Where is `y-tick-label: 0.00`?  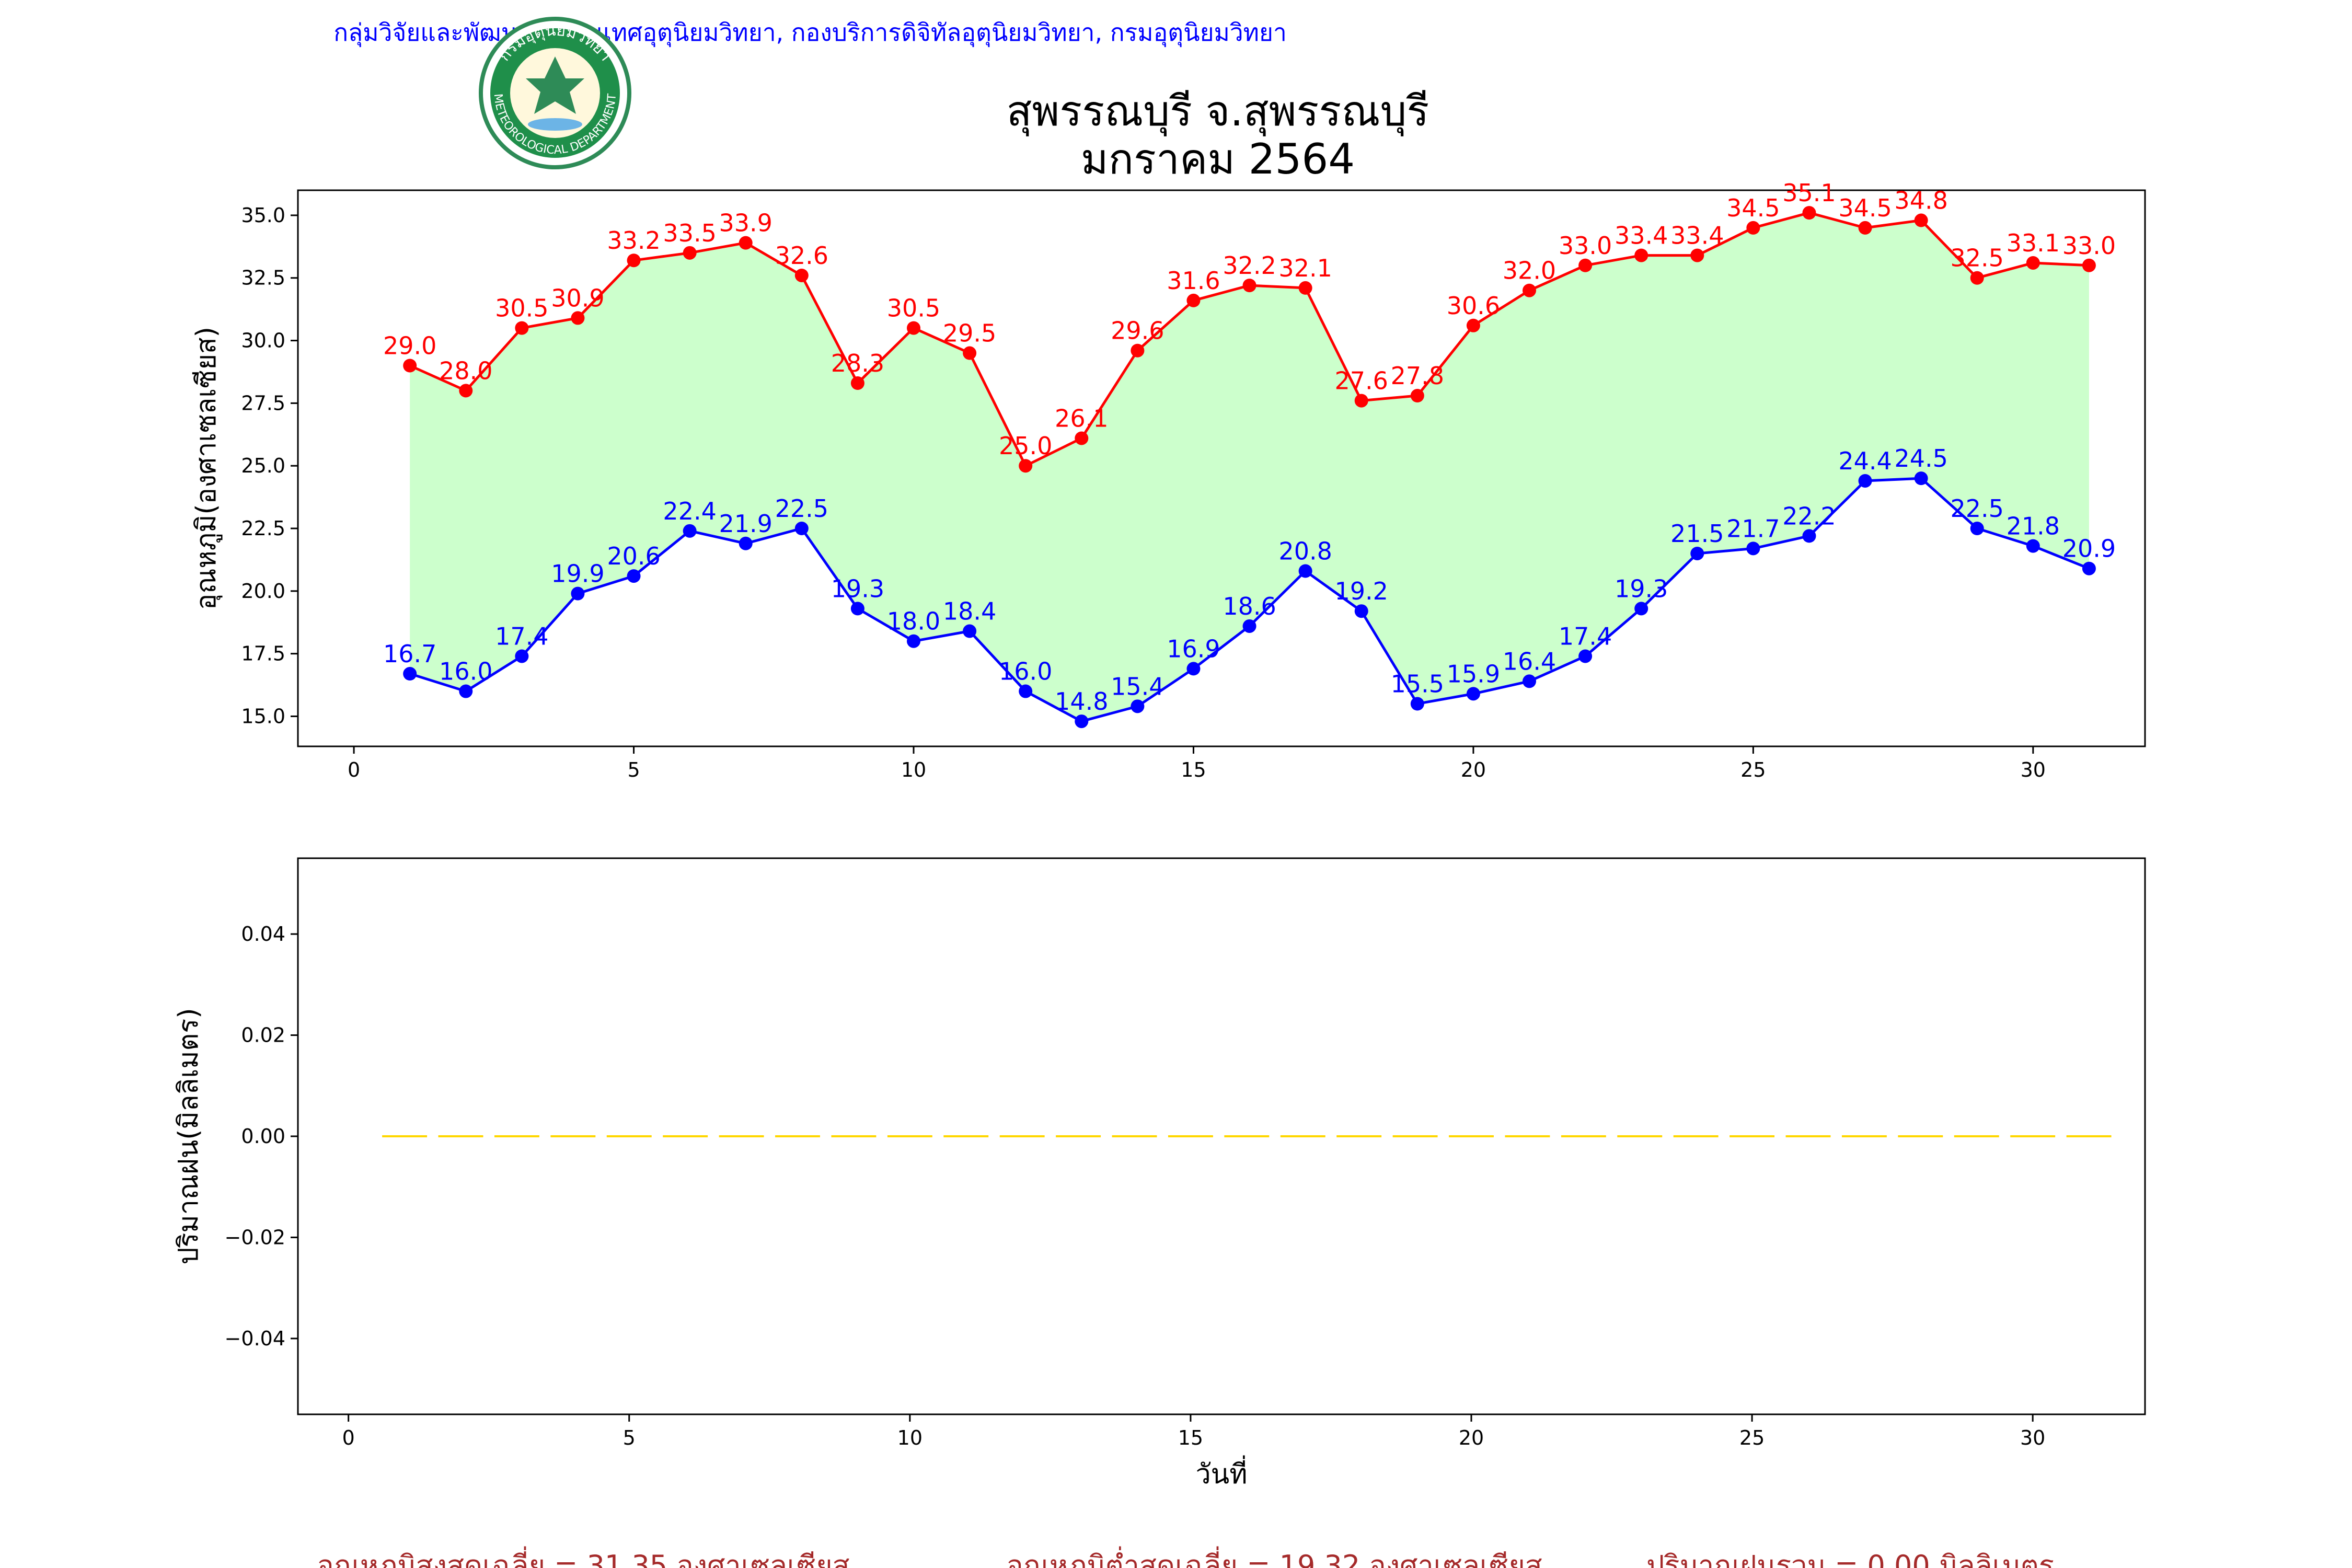
y-tick-label: 0.00 is located at coordinates (263, 1136).